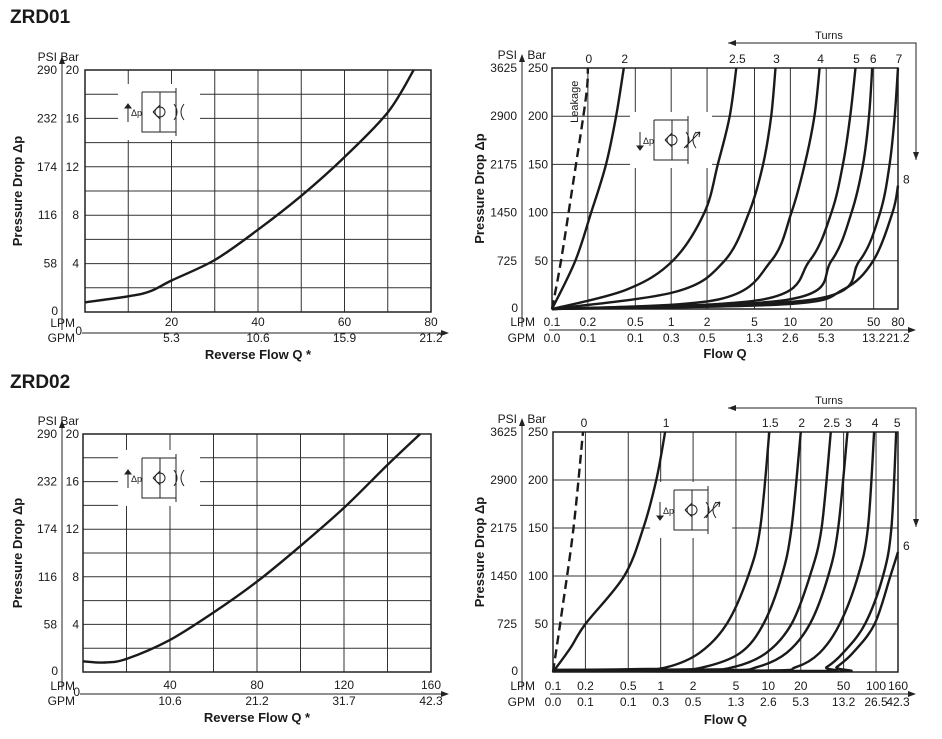  Describe the element at coordinates (249, 186) in the screenshot. I see `series-line-curve` at that location.